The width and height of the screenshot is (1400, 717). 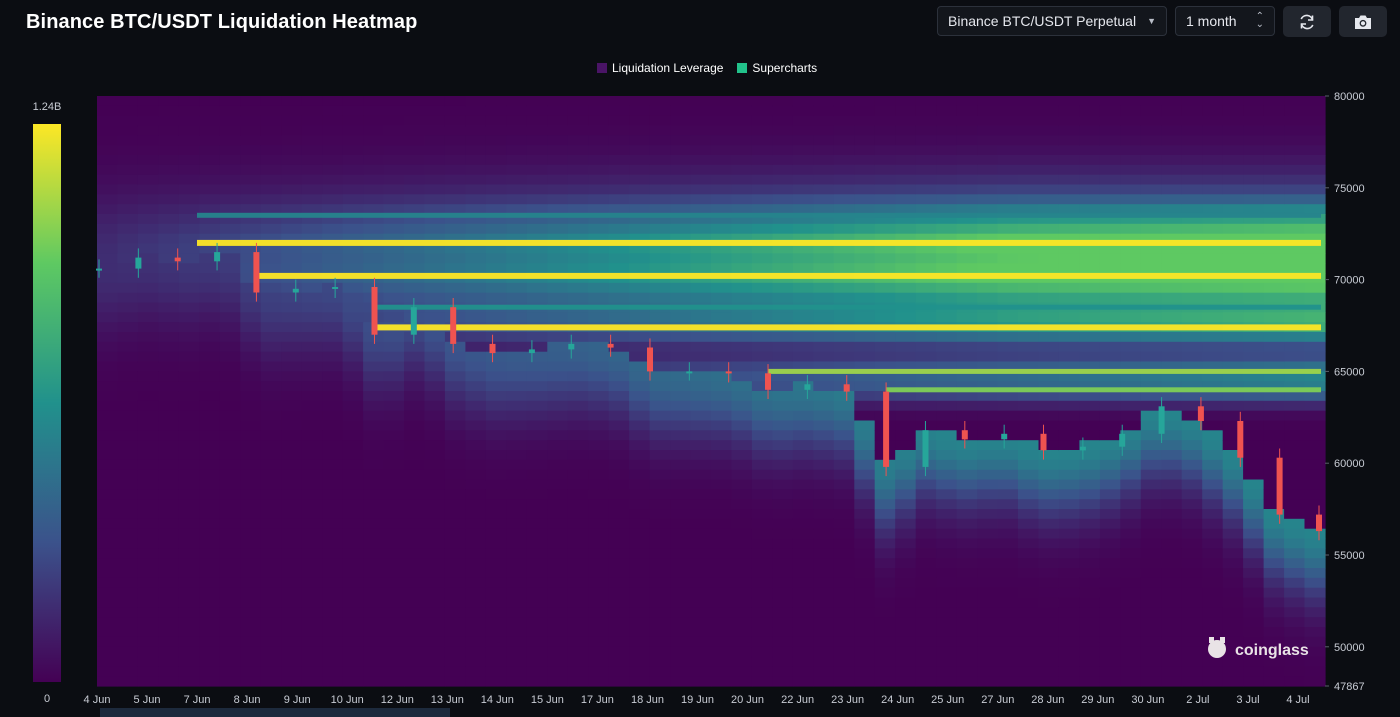 I want to click on time-range-select: 1 month ⌃ ⌄, so click(x=1225, y=21).